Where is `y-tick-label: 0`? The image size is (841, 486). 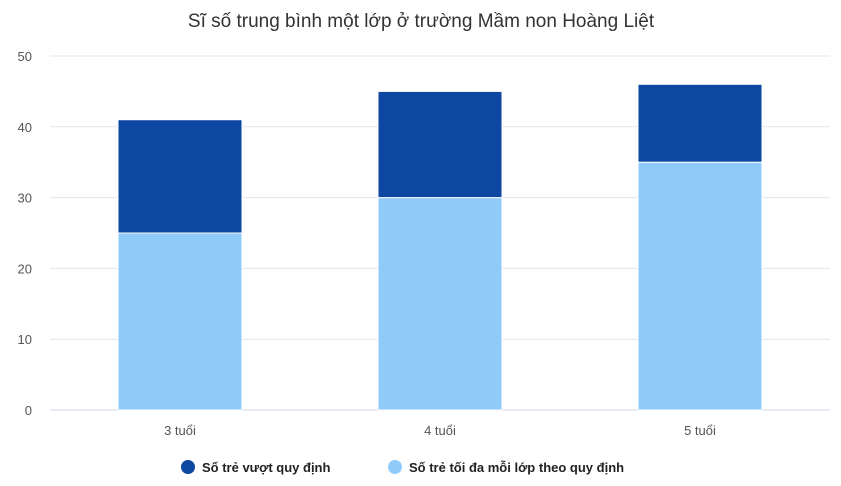 y-tick-label: 0 is located at coordinates (28, 410).